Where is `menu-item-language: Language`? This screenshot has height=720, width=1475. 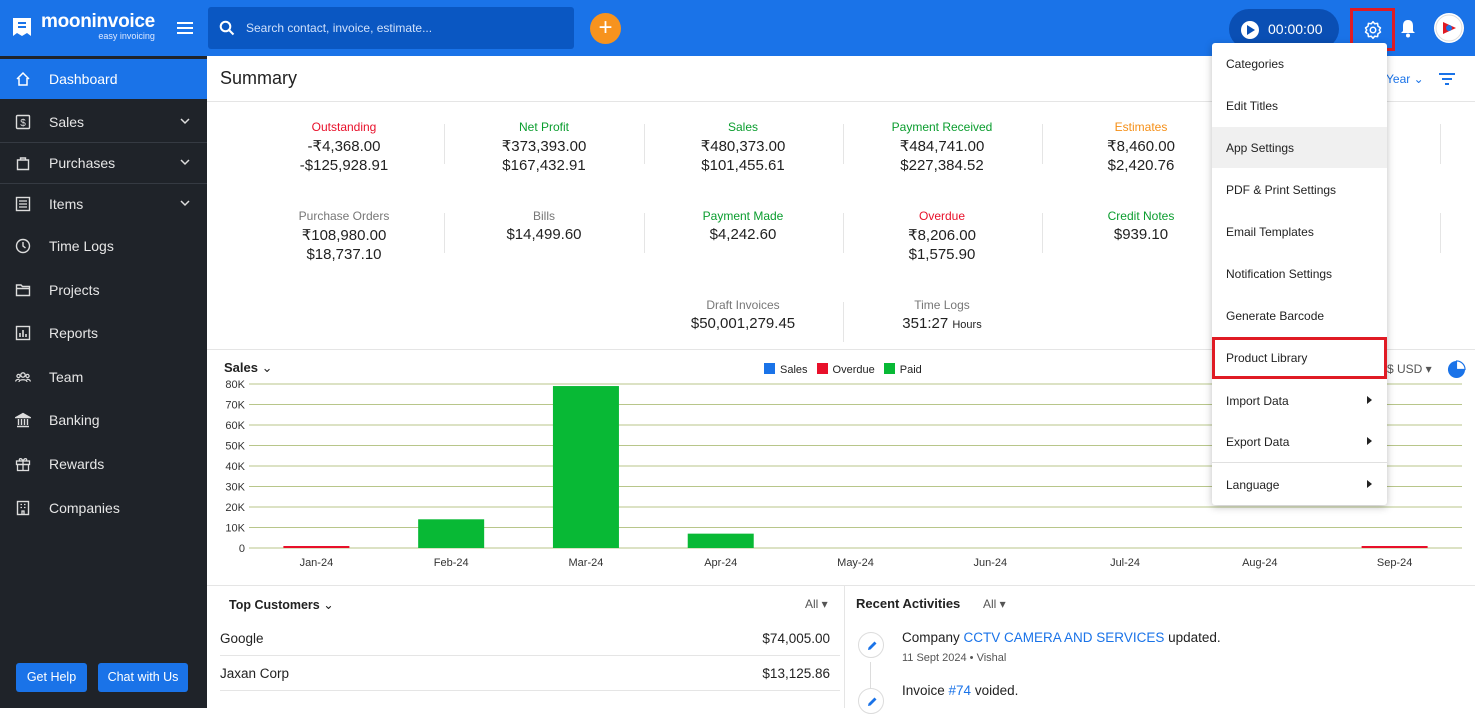
menu-item-language: Language is located at coordinates (1299, 484).